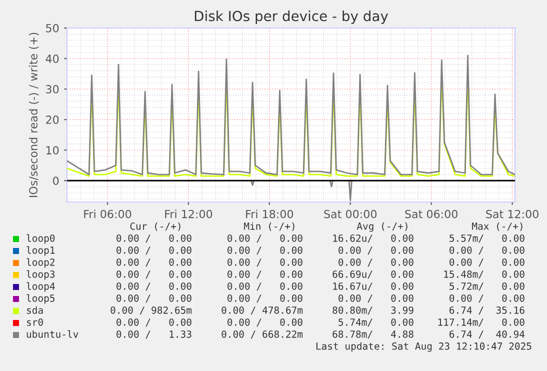  I want to click on text: 0.00 / 982.65m, so click(151, 310).